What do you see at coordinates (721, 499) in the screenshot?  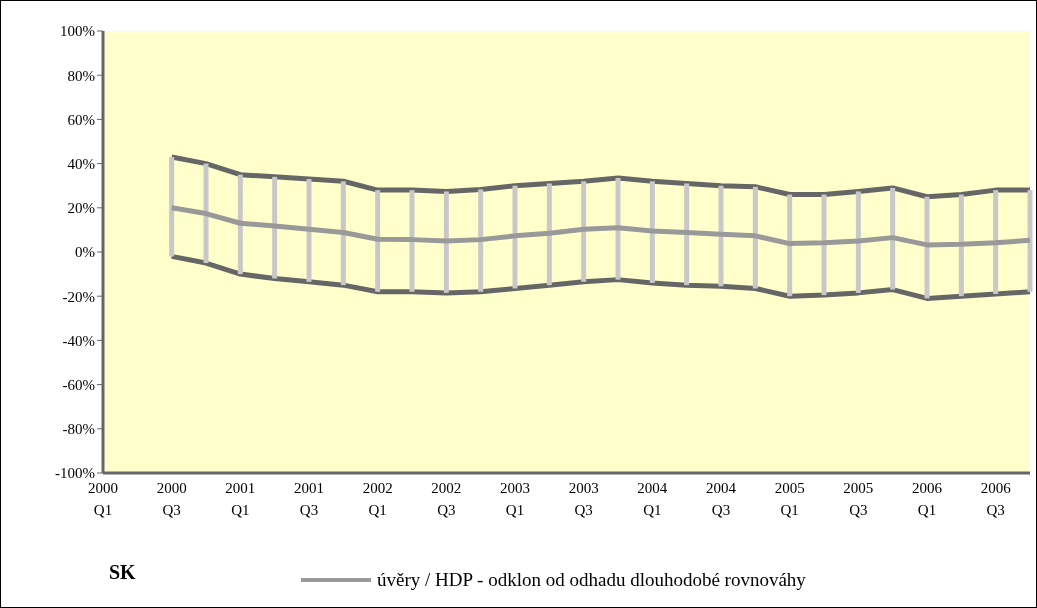 I see `x-tick-label: 2004 Q3` at bounding box center [721, 499].